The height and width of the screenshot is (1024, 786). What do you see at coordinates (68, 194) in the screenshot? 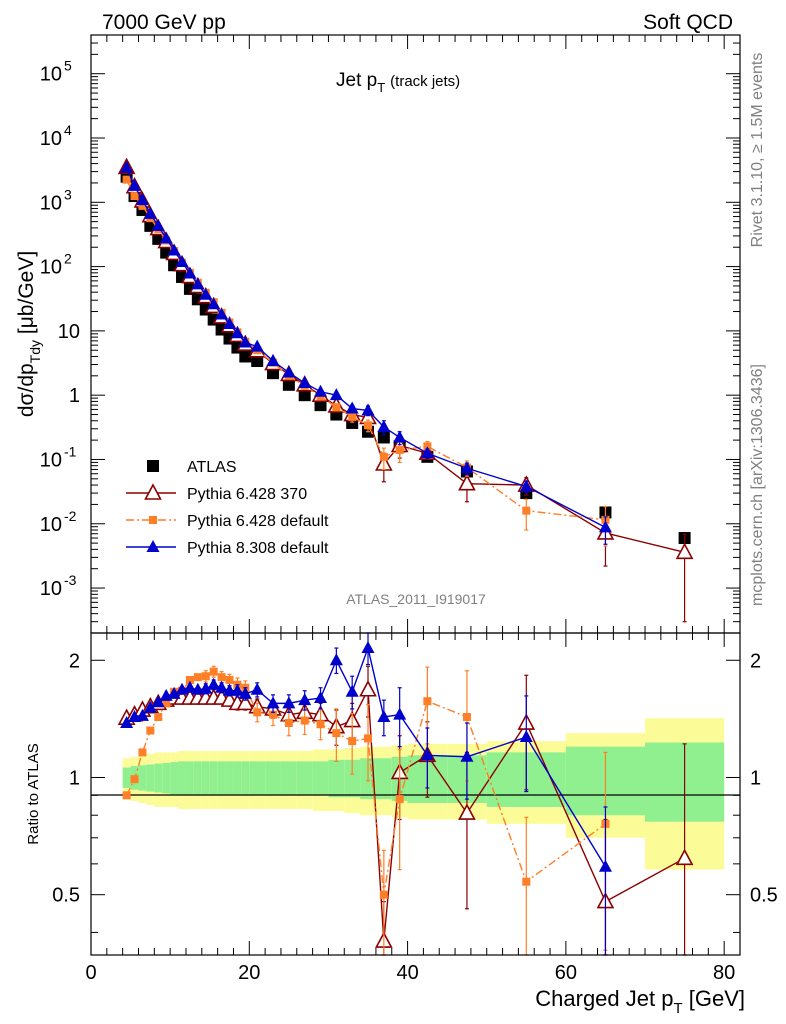
I see `y-tick-label-exponent: 3` at bounding box center [68, 194].